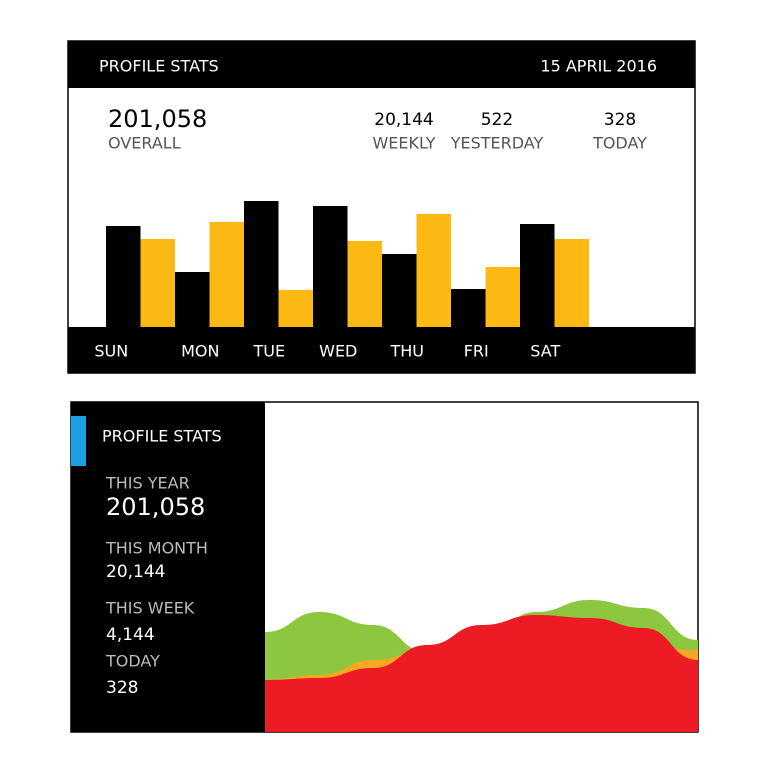 This screenshot has height=772, width=768. What do you see at coordinates (406, 351) in the screenshot?
I see `x-tick-label: THU` at bounding box center [406, 351].